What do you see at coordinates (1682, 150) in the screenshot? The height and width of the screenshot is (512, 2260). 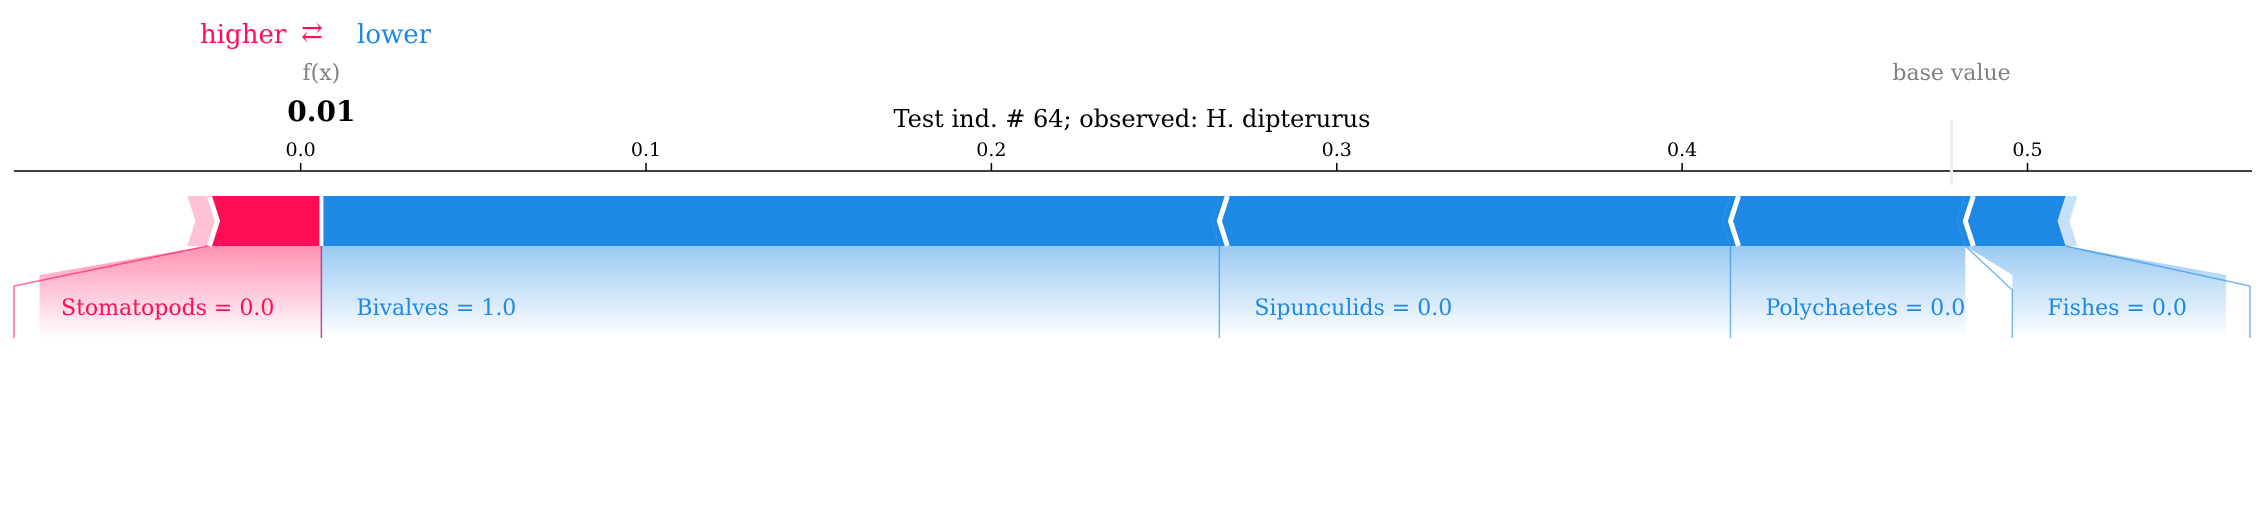 I see `axis-tick-label: 0.4` at bounding box center [1682, 150].